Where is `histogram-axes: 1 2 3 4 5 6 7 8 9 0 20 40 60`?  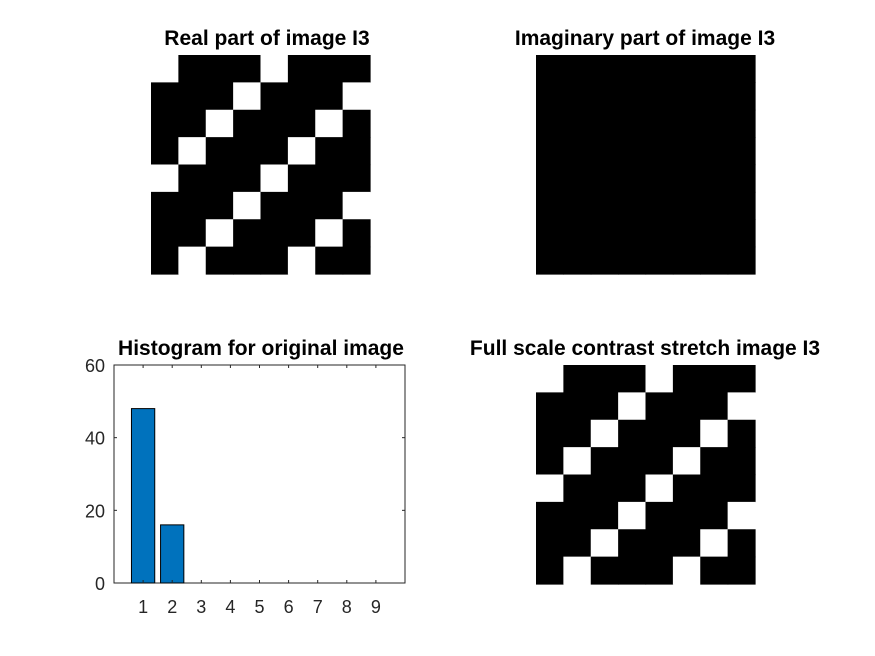 histogram-axes: 1 2 3 4 5 6 7 8 9 0 20 40 60 is located at coordinates (245, 486).